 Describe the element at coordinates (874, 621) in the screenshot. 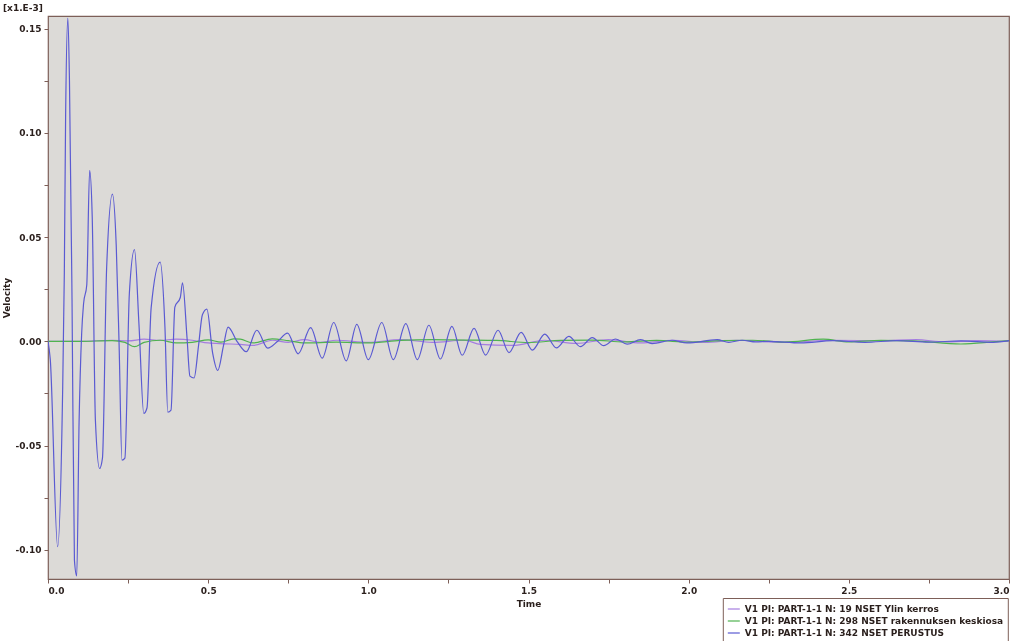

I see `legend-label: V1 PI: PART-1-1 N: 298 NSET rakennuksen keskiosa` at that location.